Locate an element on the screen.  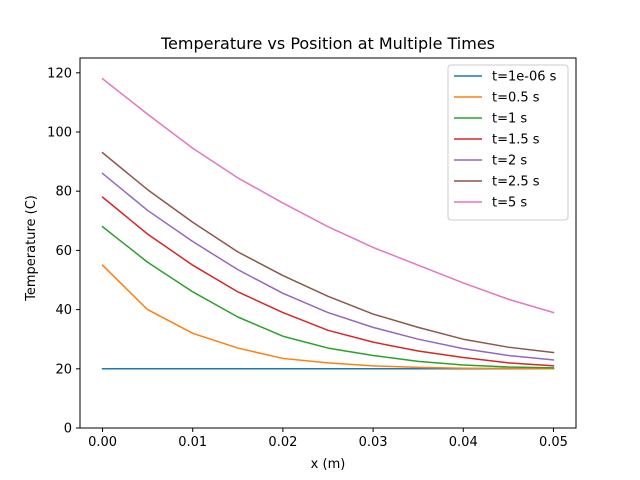
legend-label-0: t=1e-06 s is located at coordinates (524, 77).